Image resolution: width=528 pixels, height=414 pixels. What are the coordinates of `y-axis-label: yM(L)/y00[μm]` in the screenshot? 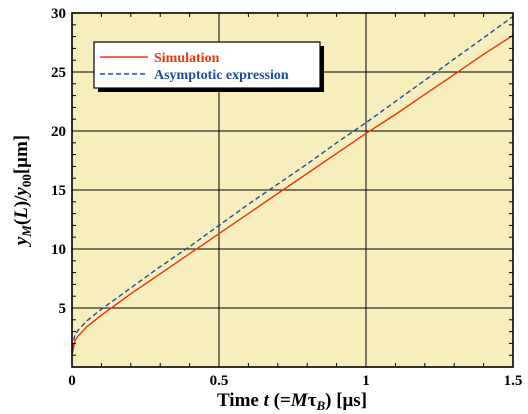 It's located at (22, 191).